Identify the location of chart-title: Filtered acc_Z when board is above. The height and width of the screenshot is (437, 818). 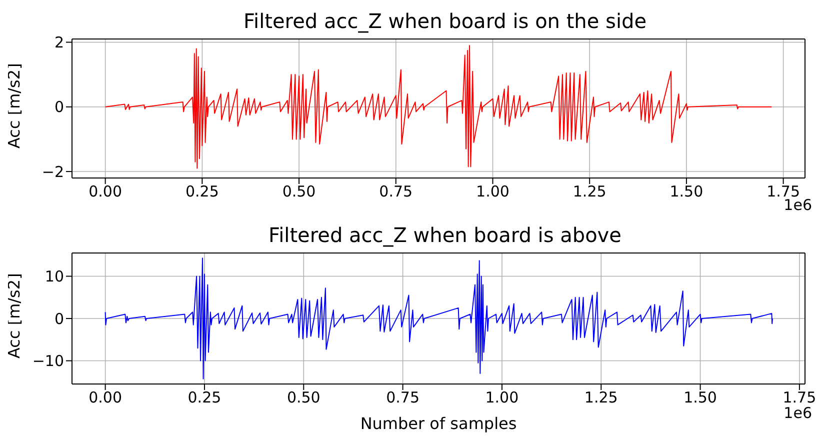
(445, 235).